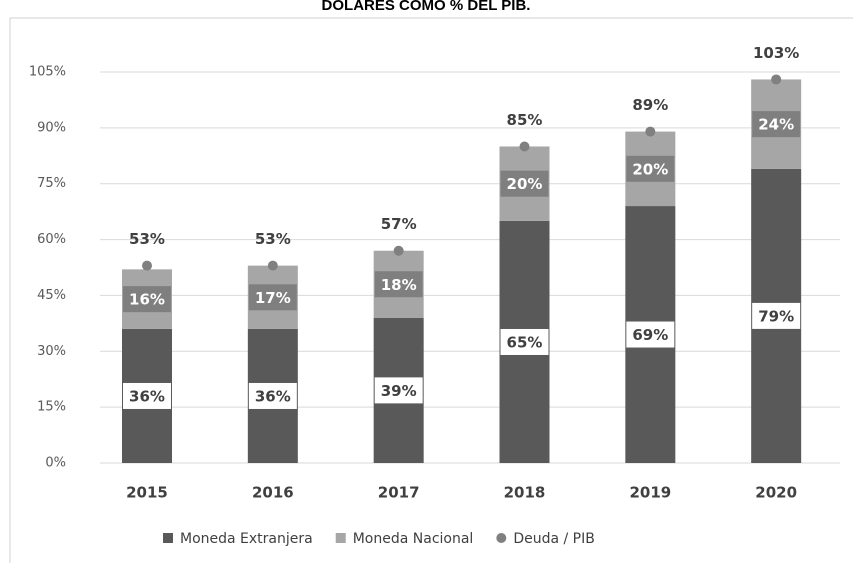 The width and height of the screenshot is (853, 563). What do you see at coordinates (51, 295) in the screenshot?
I see `y-tick-label: 45%` at bounding box center [51, 295].